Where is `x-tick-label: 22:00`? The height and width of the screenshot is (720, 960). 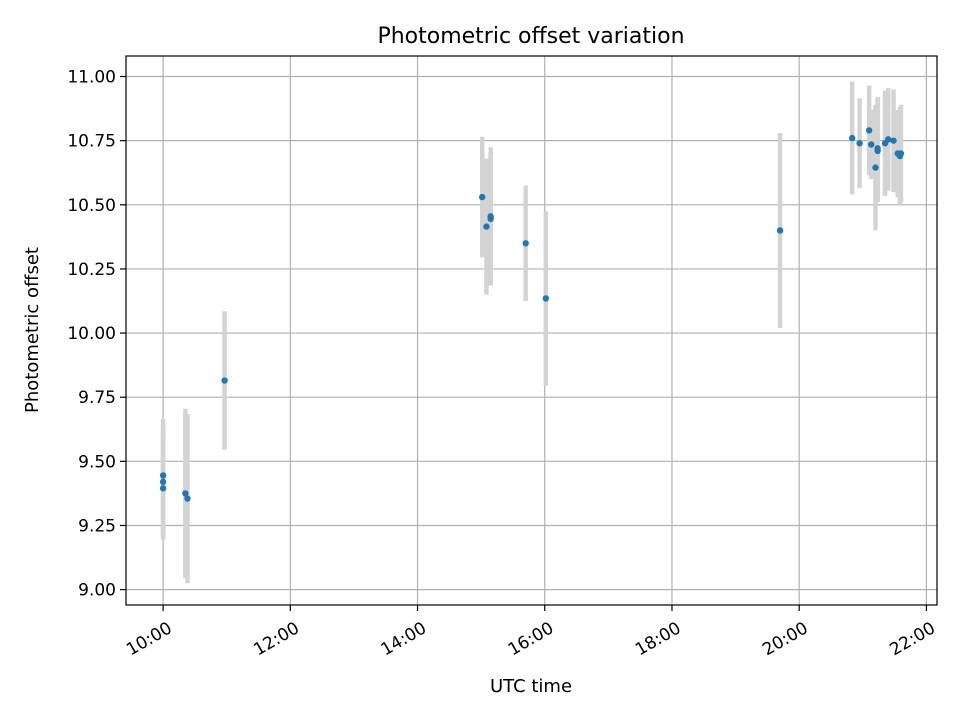 x-tick-label: 22:00 is located at coordinates (912, 639).